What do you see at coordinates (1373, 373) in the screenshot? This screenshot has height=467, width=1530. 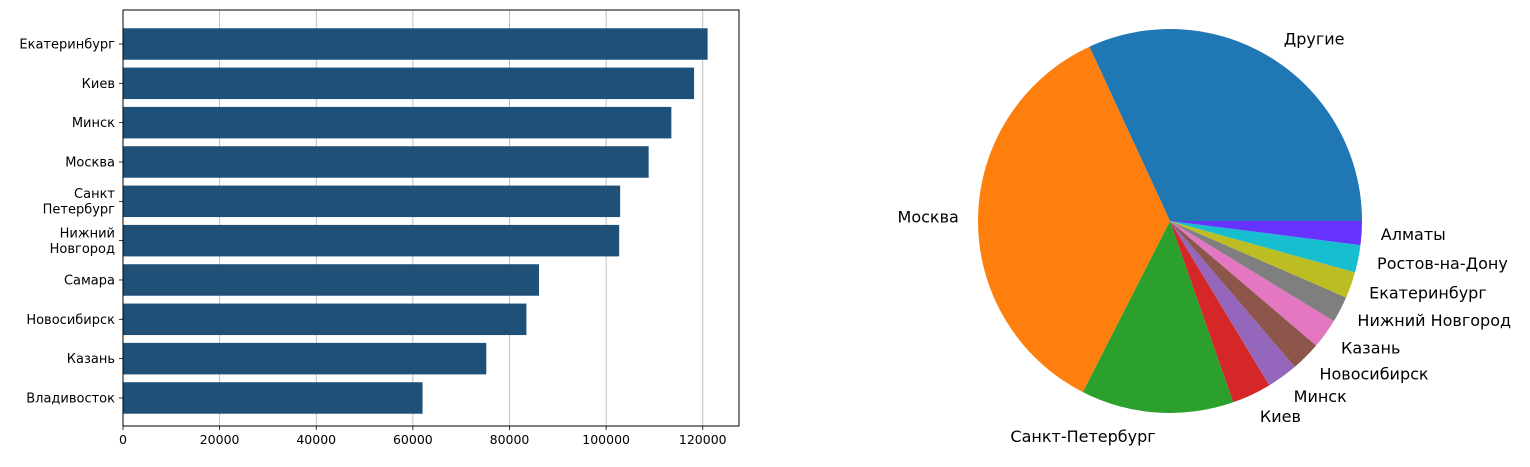 I see `pie-slice-label: Новосибирск` at bounding box center [1373, 373].